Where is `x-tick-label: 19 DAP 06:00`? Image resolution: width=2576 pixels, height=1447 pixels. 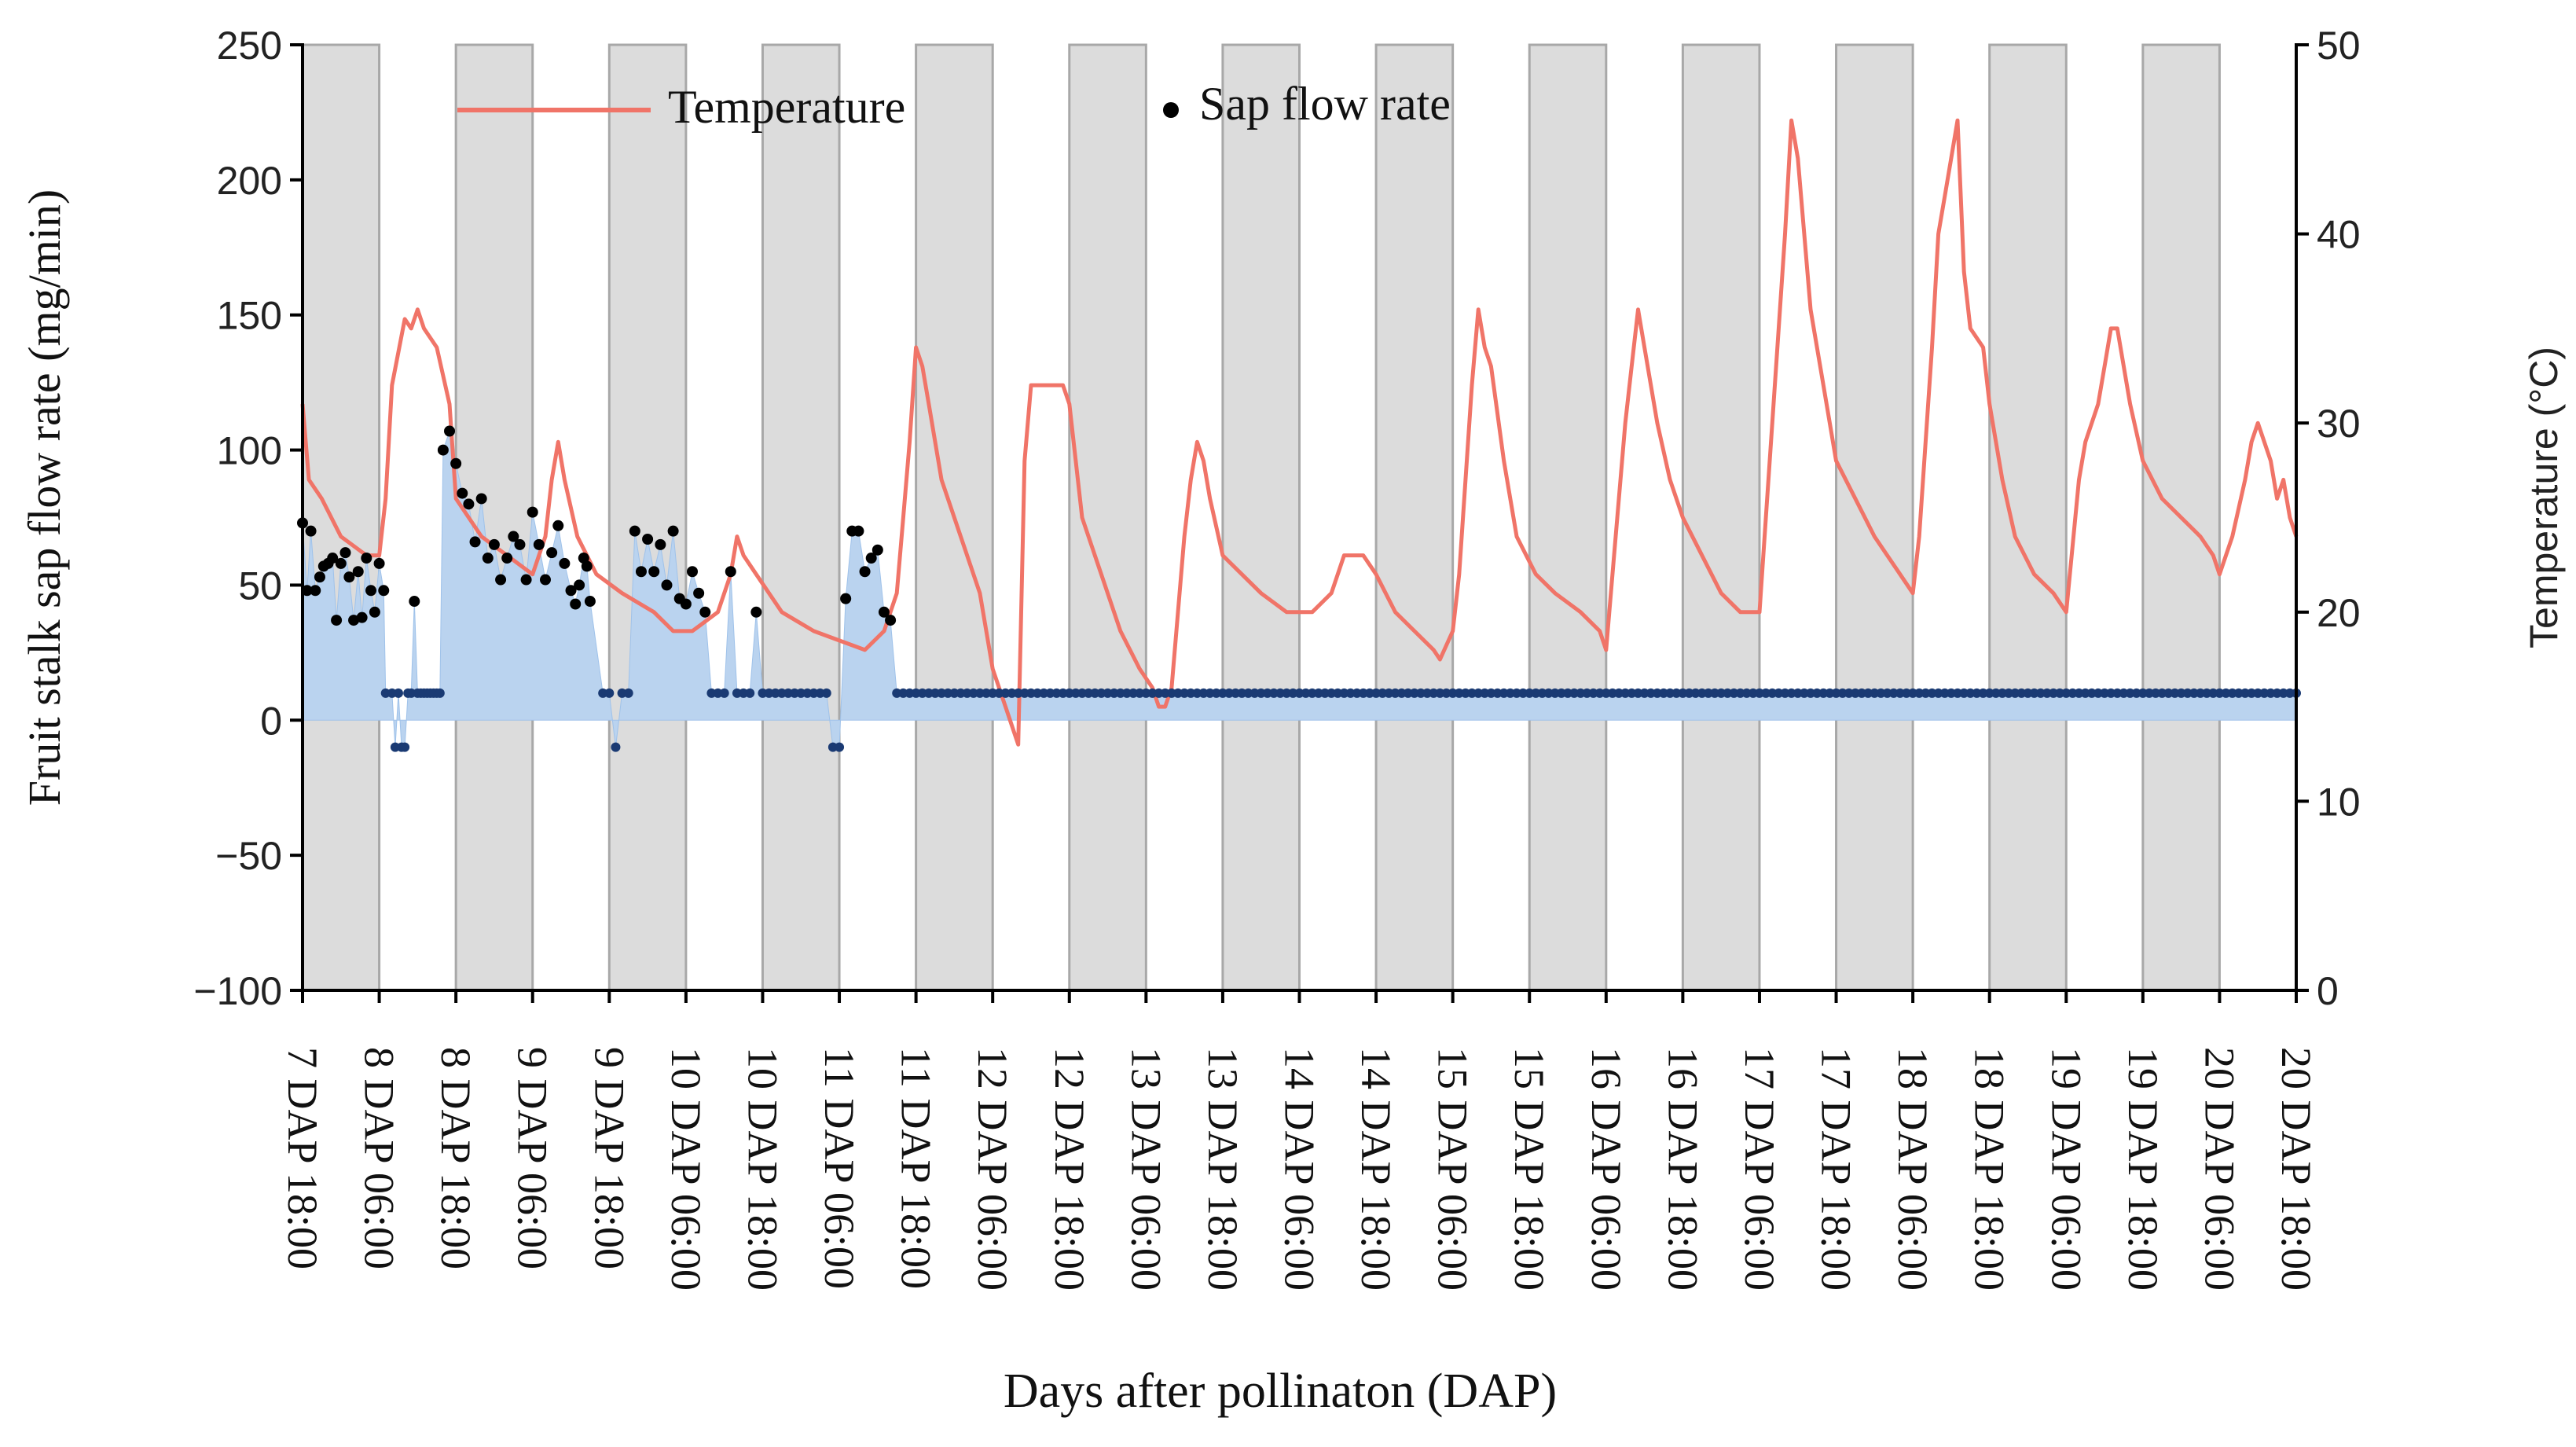 x-tick-label: 19 DAP 06:00 is located at coordinates (2066, 1169).